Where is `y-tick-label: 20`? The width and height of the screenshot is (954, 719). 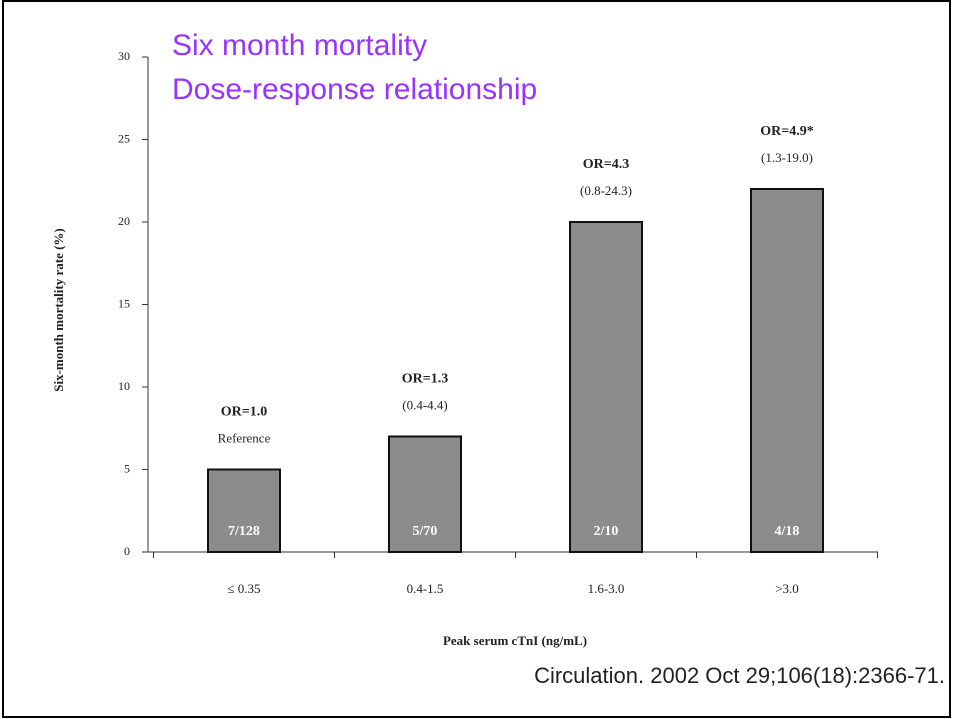
y-tick-label: 20 is located at coordinates (124, 221).